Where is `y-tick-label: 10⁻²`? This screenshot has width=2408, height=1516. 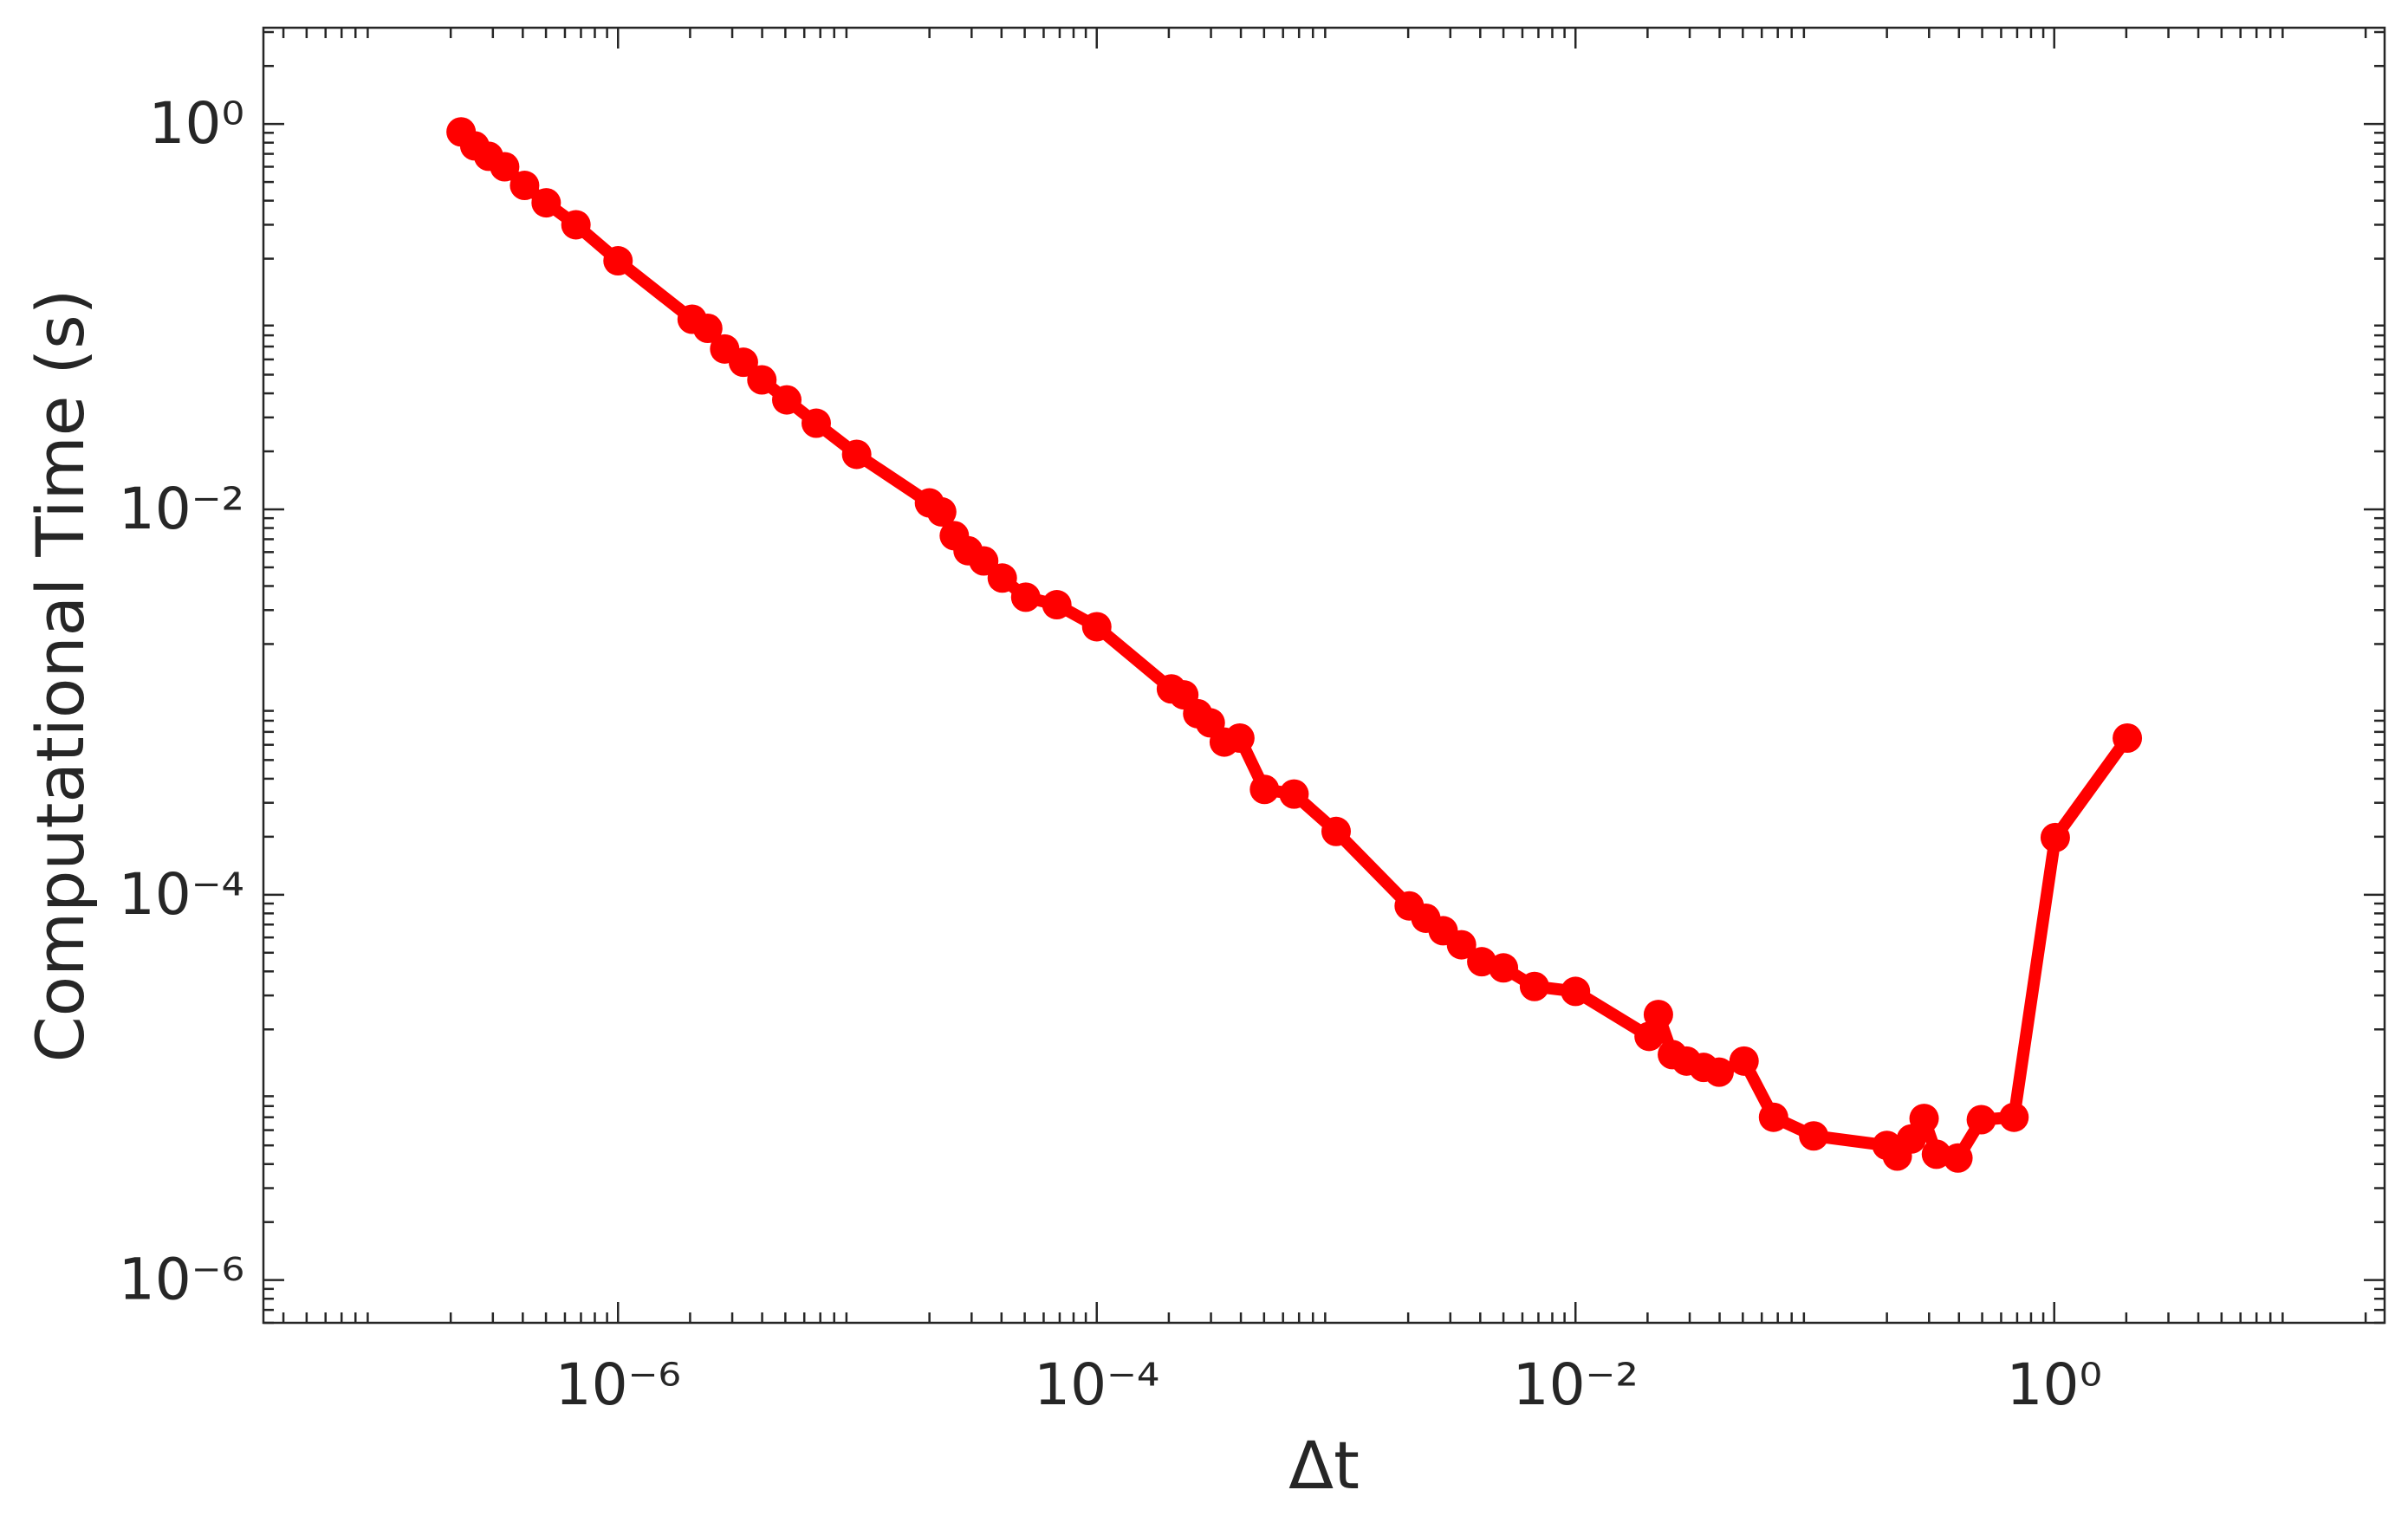 y-tick-label: 10⁻² is located at coordinates (182, 509).